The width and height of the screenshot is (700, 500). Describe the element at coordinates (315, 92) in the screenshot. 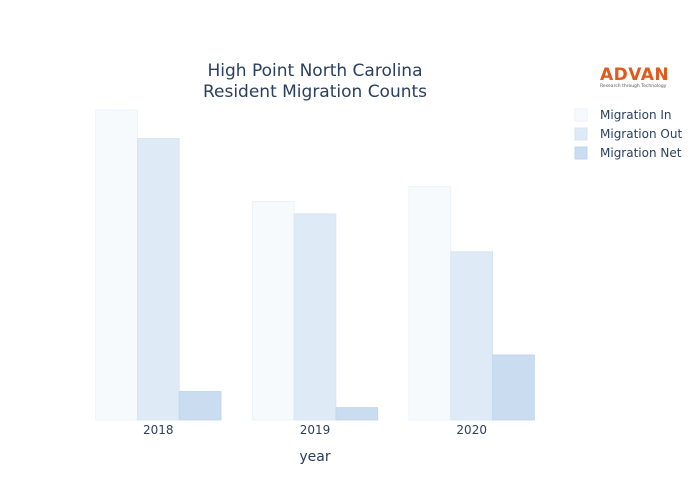

I see `chart-title-line-2: Resident Migration Counts` at that location.